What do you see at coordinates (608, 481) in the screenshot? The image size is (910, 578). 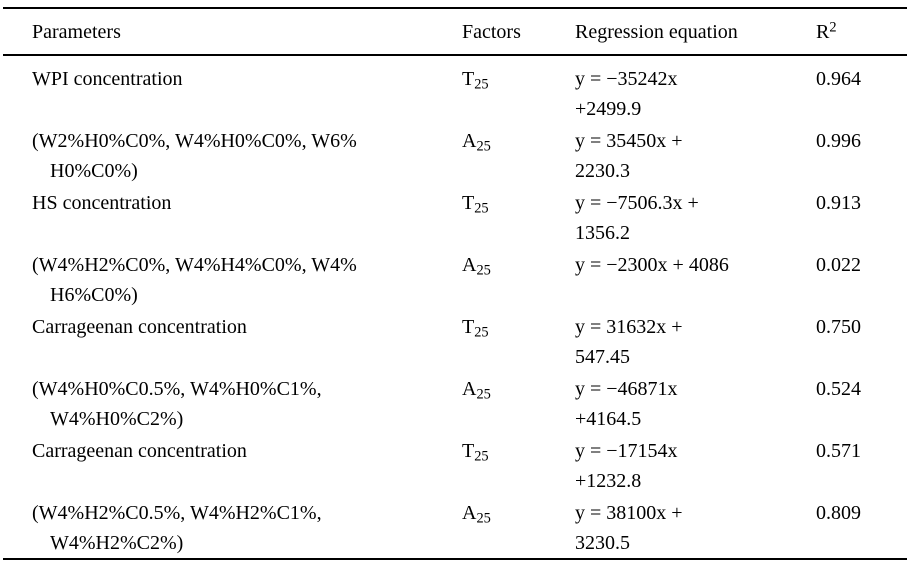 I see `equation-text: +1232.8` at bounding box center [608, 481].